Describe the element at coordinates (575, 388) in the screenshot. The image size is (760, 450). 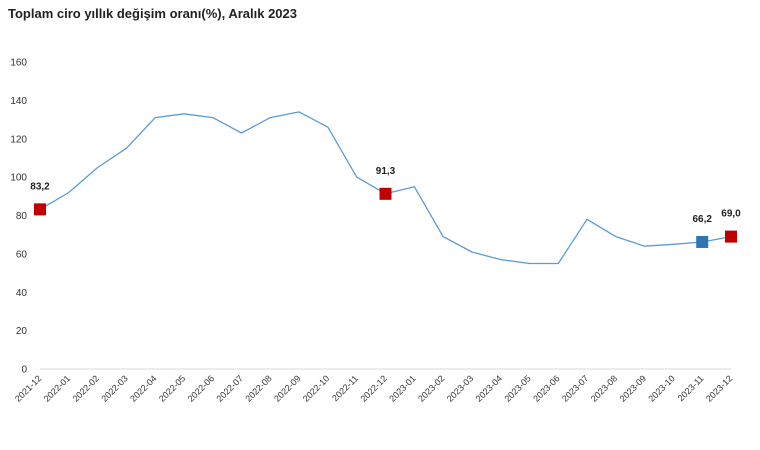
I see `x-tick-label: 2023-07` at that location.